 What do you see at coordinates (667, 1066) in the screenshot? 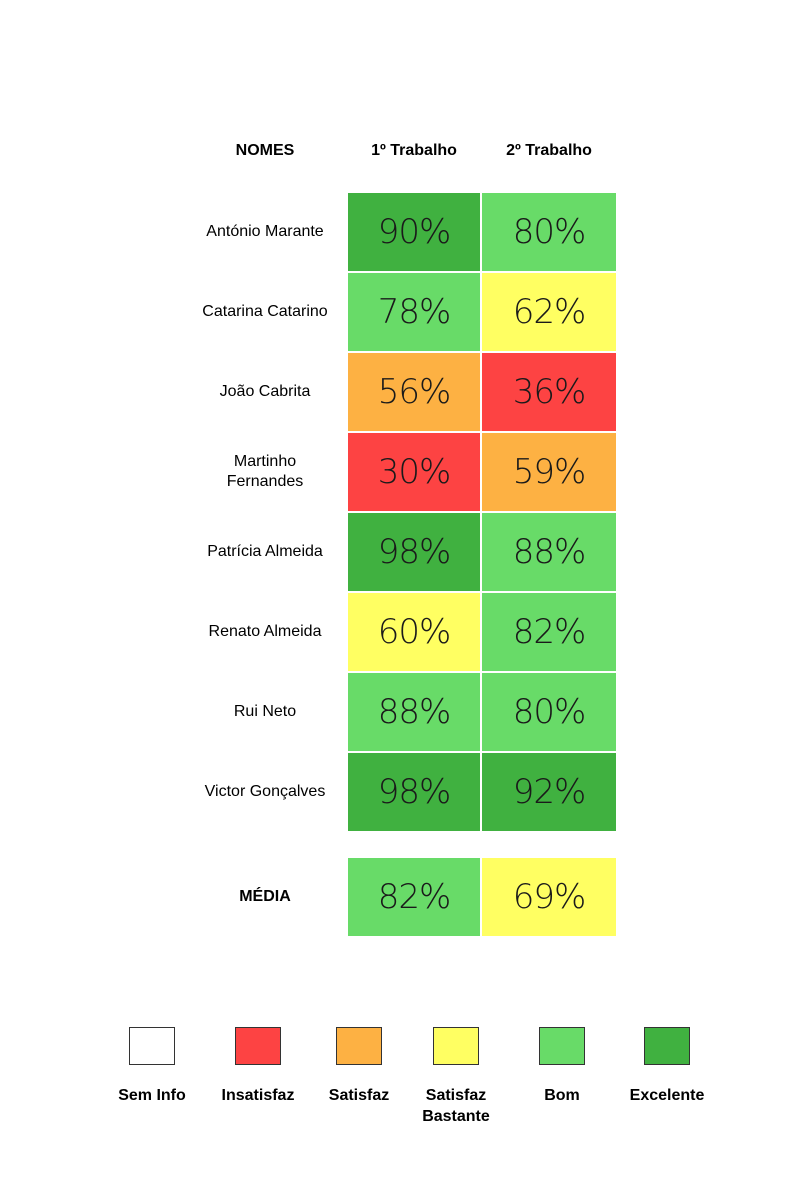
I see `legend-item-excelente: Excelente` at bounding box center [667, 1066].